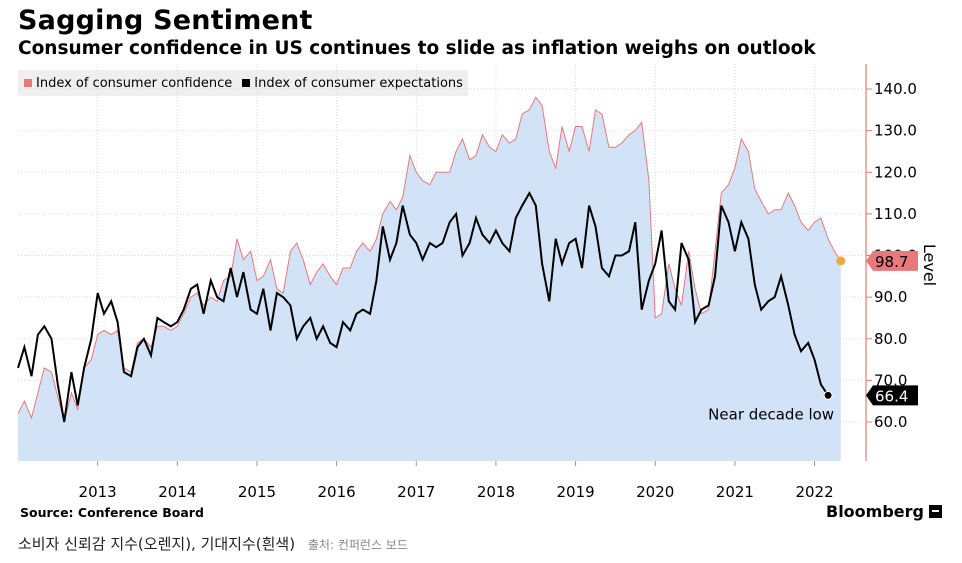 The height and width of the screenshot is (563, 962). What do you see at coordinates (575, 492) in the screenshot?
I see `x-tick-label-2019: 2019` at bounding box center [575, 492].